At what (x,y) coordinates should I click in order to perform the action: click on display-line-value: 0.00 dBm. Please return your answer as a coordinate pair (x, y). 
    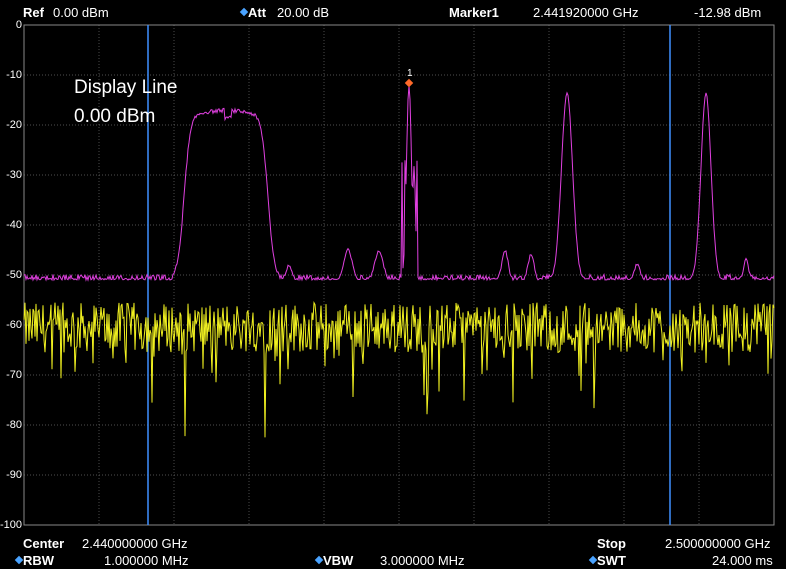
    Looking at the image, I should click on (115, 116).